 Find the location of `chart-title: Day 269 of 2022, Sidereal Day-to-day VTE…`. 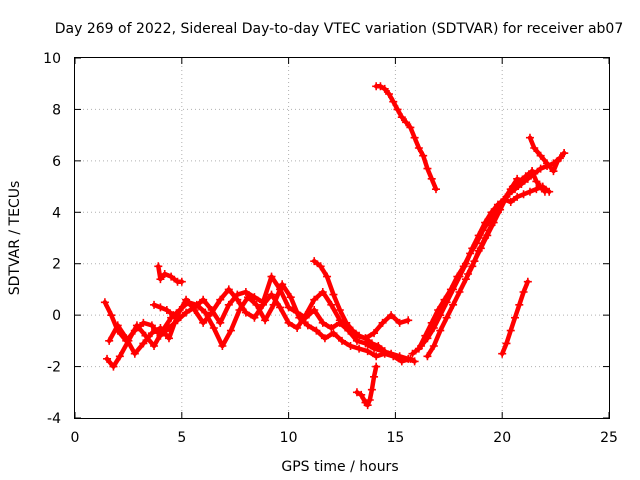

chart-title: Day 269 of 2022, Sidereal Day-to-day VTE… is located at coordinates (339, 29).